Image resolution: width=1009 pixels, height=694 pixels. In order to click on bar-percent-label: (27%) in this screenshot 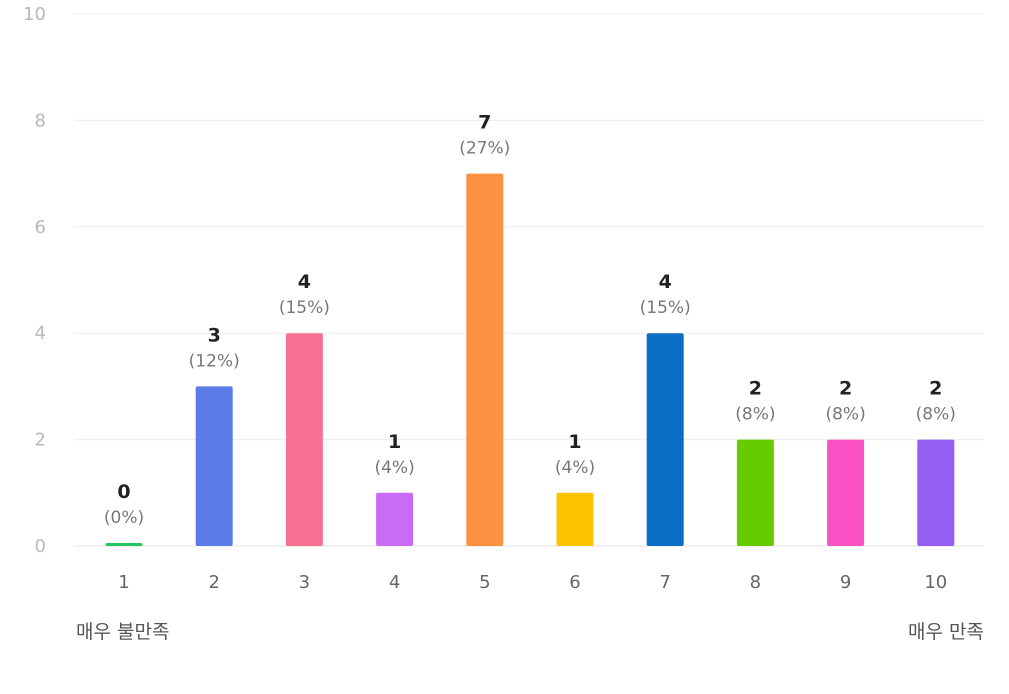, I will do `click(484, 149)`.